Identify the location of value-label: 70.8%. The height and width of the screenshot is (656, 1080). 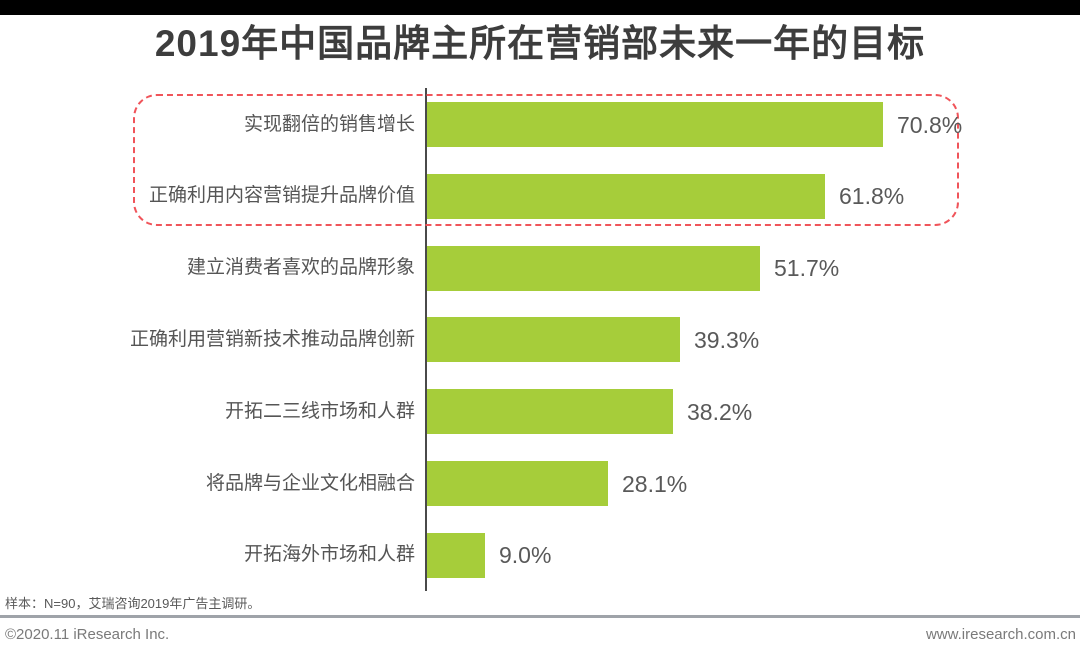
(930, 124).